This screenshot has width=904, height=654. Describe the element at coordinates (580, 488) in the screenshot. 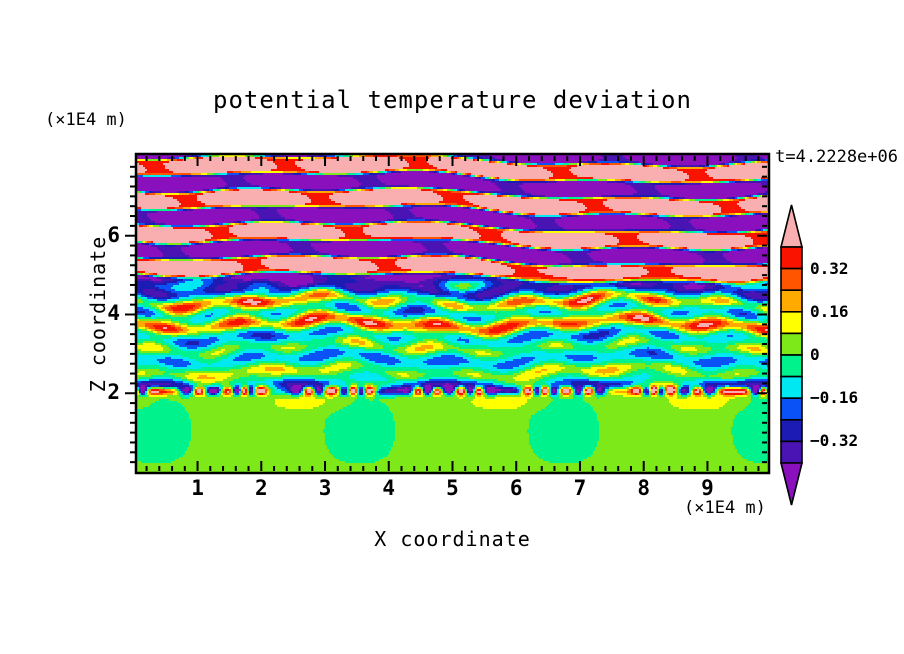

I see `x-tick-label: 7` at that location.